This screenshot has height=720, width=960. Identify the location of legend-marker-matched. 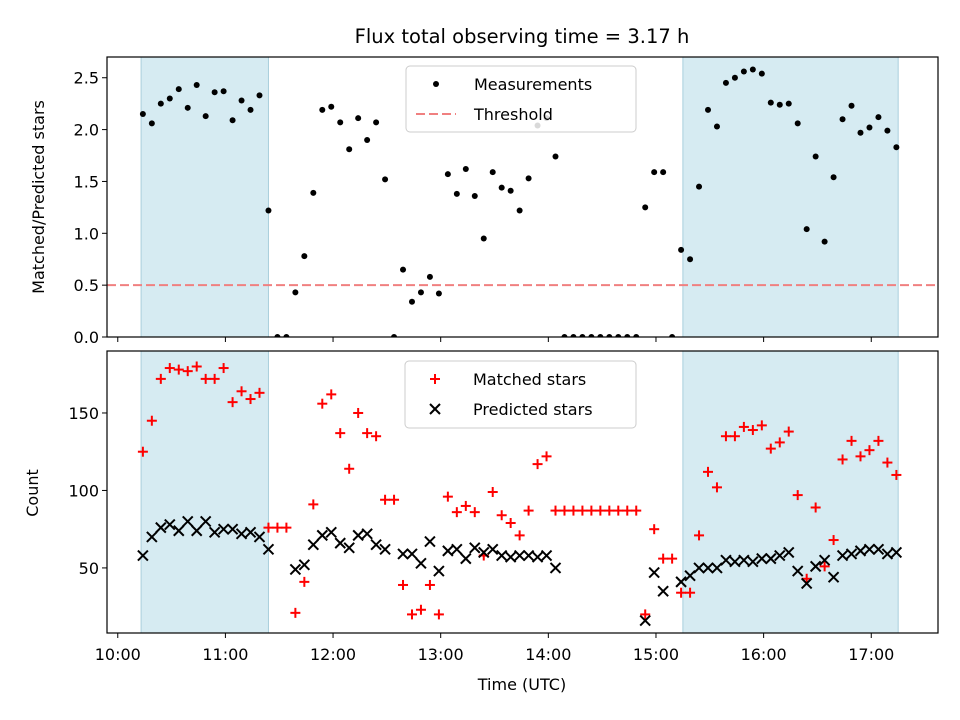
(435, 379).